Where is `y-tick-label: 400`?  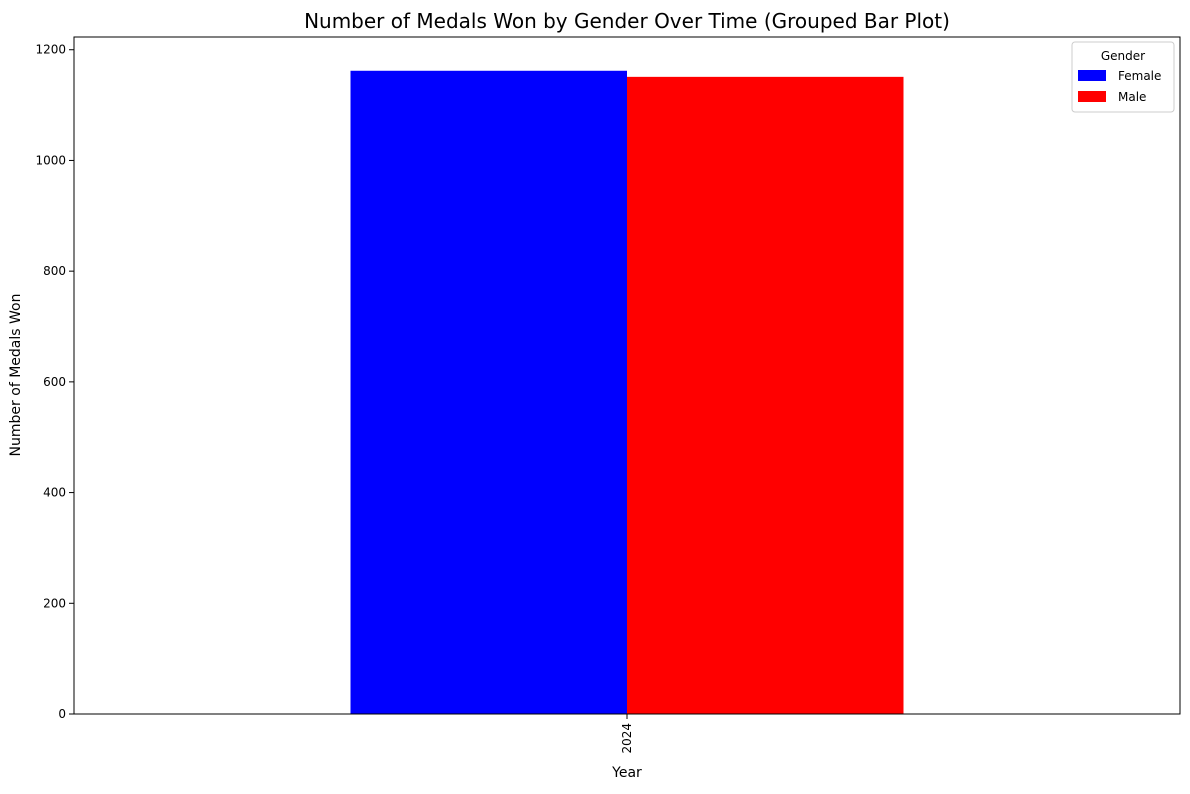
y-tick-label: 400 is located at coordinates (54, 493).